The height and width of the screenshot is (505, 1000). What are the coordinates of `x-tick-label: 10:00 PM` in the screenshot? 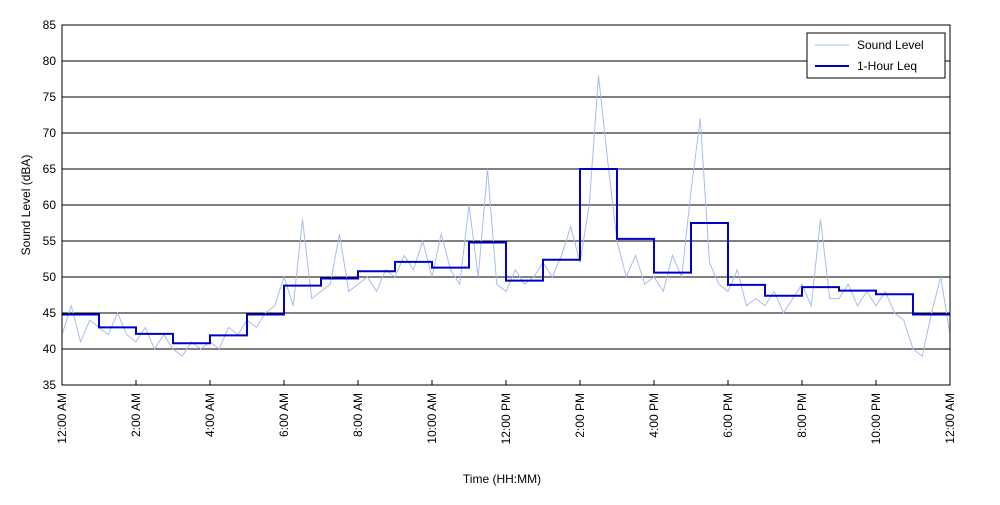 It's located at (876, 418).